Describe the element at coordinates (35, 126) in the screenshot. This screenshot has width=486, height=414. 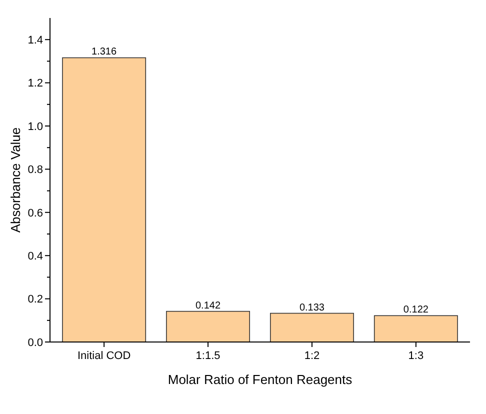
I see `y-tick-label: 1.0` at that location.